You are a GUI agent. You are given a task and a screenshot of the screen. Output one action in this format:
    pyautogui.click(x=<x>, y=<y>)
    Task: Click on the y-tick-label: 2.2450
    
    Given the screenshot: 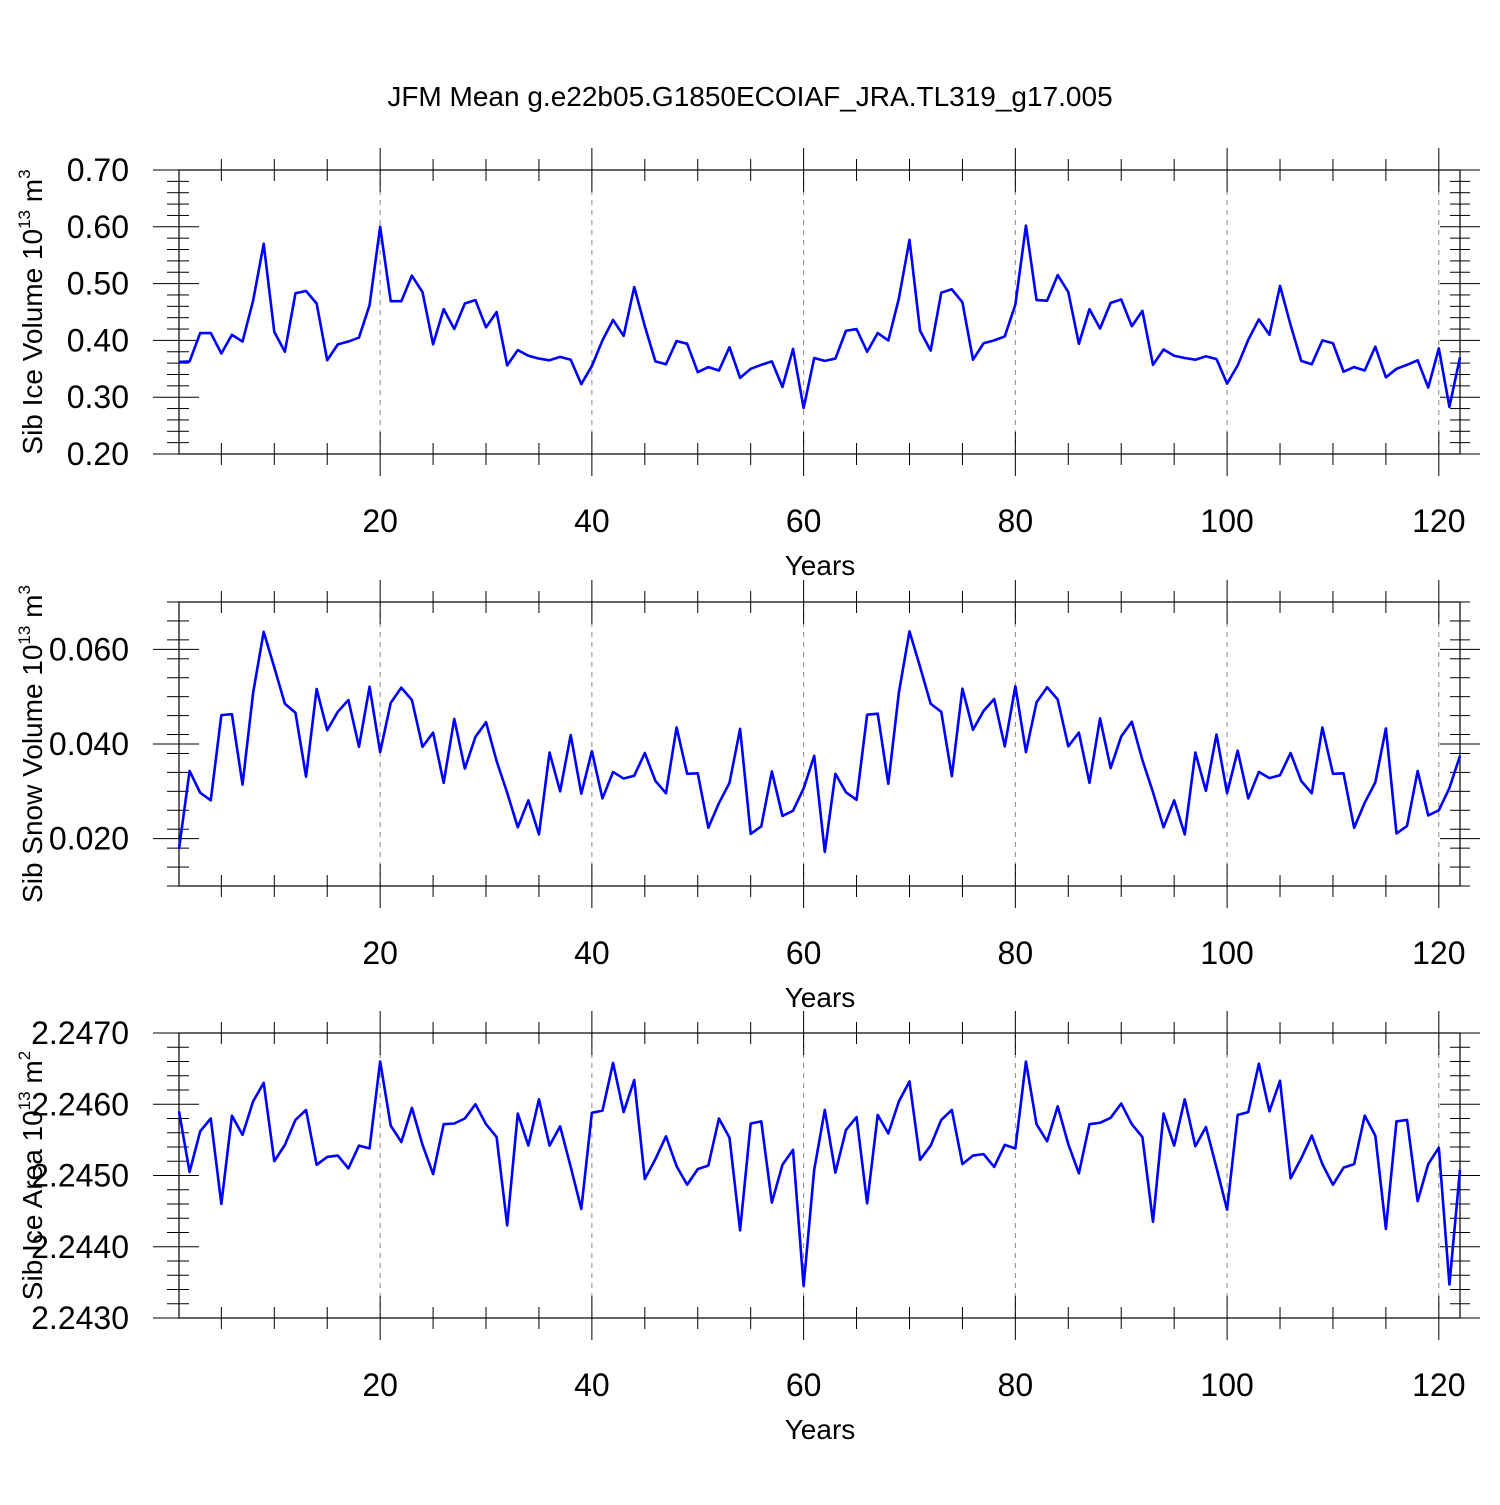 What is the action you would take?
    pyautogui.click(x=80, y=1176)
    